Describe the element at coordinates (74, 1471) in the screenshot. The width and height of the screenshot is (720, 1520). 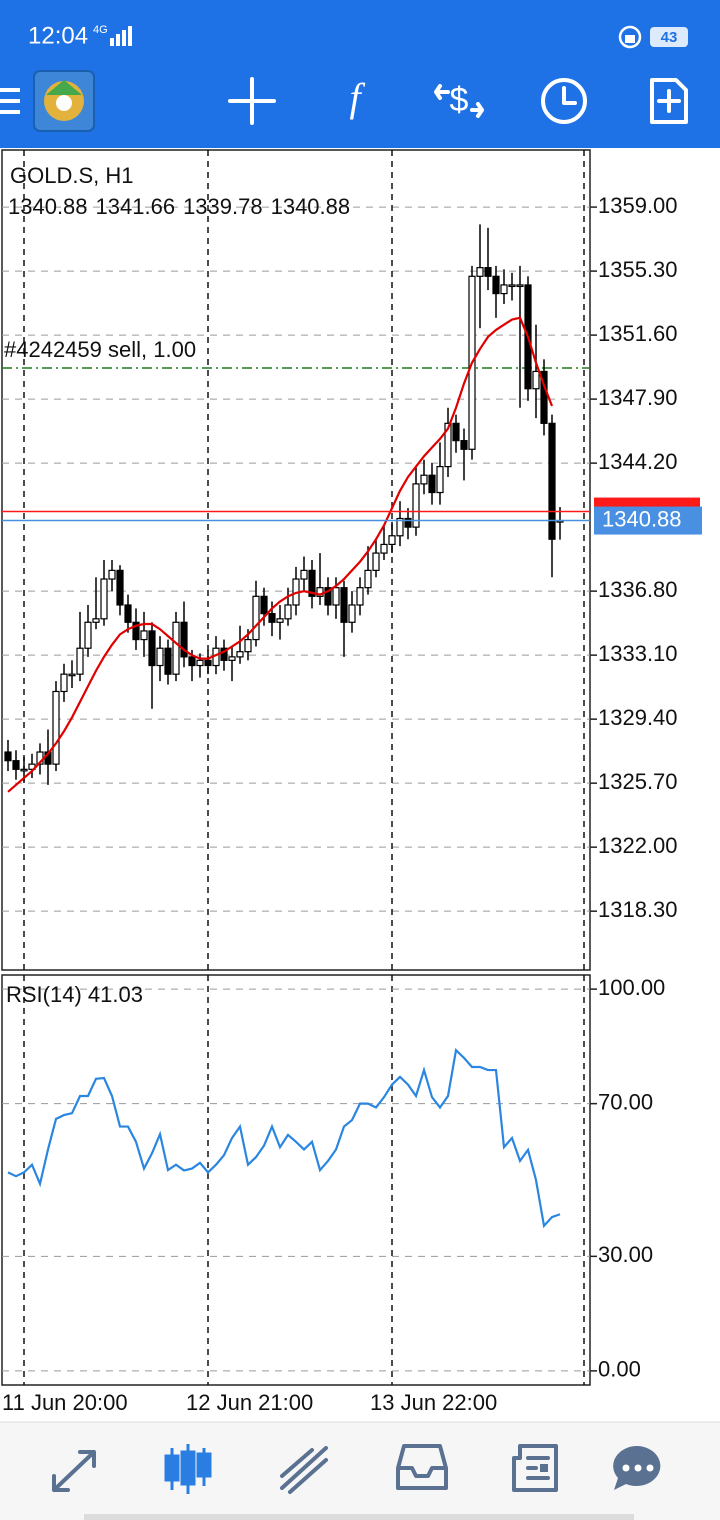
I see `quotes-tab` at that location.